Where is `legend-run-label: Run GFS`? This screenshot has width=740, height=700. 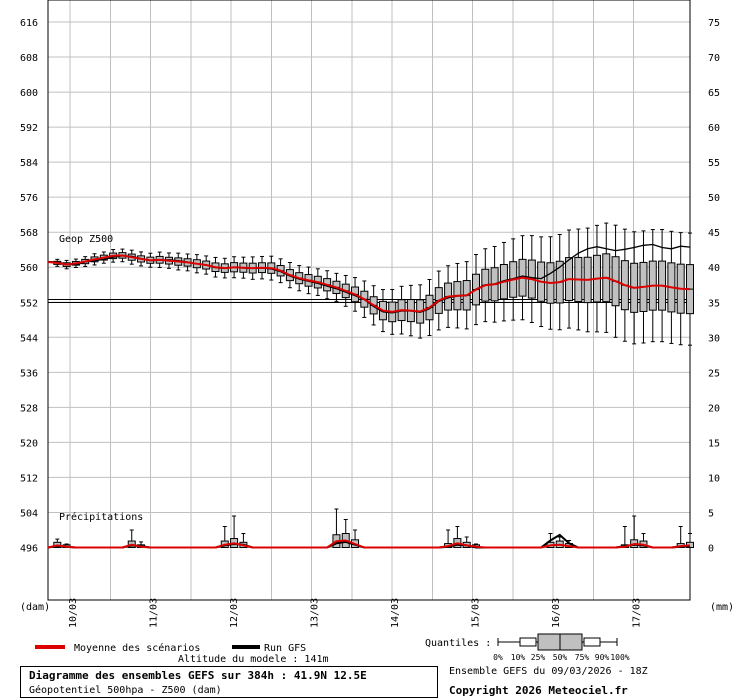 legend-run-label: Run GFS is located at coordinates (285, 648).